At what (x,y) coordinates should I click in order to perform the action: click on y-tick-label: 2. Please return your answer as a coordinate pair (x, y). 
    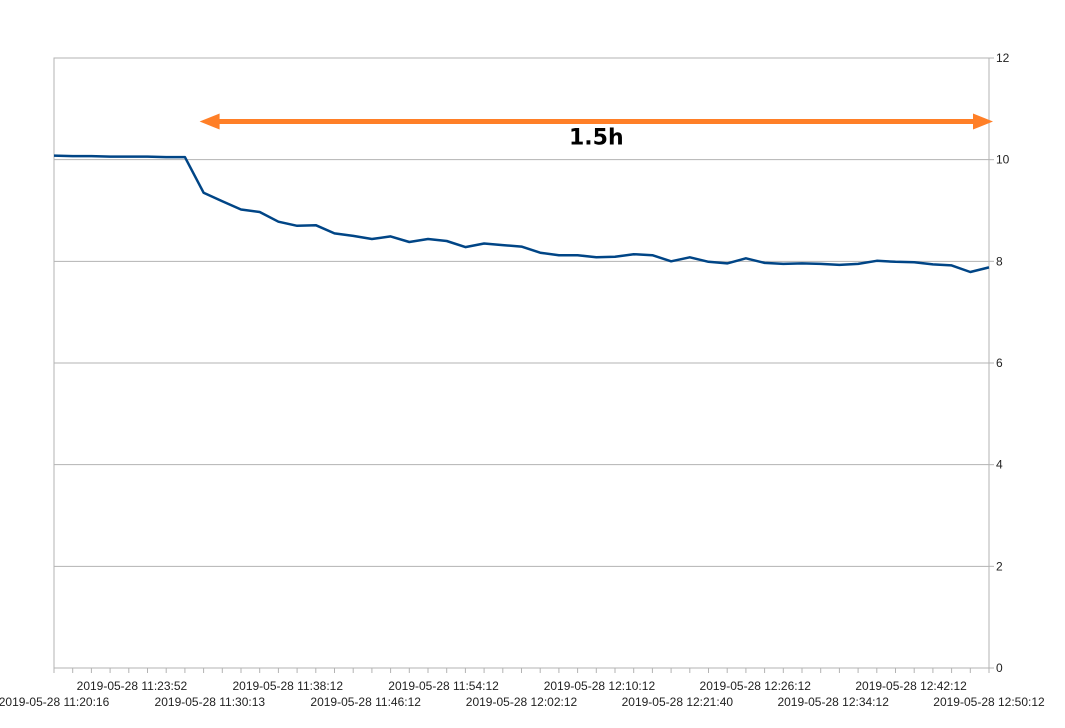
    Looking at the image, I should click on (999, 566).